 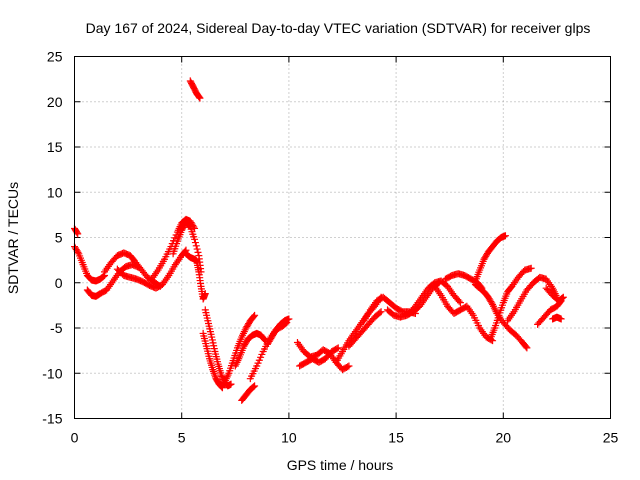 What do you see at coordinates (52, 373) in the screenshot?
I see `y-tick-label: -10` at bounding box center [52, 373].